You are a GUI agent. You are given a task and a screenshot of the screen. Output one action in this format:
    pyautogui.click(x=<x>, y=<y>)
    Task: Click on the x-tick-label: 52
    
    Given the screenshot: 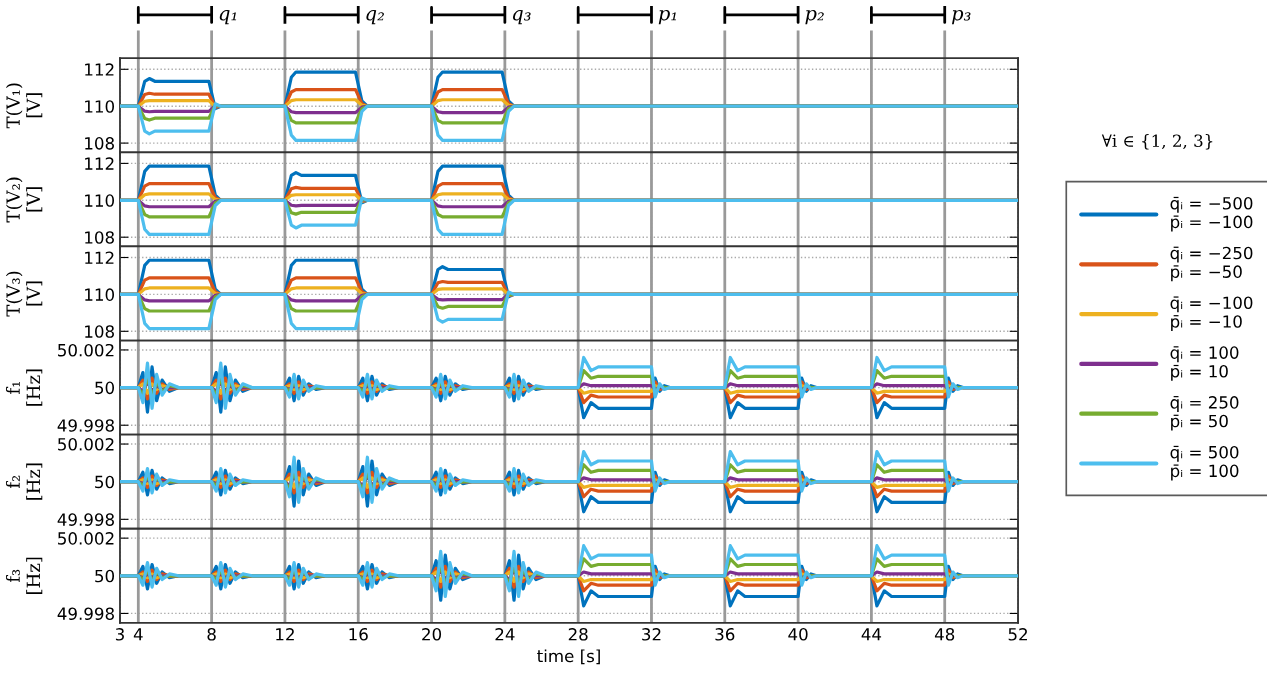 What is the action you would take?
    pyautogui.click(x=1017, y=634)
    